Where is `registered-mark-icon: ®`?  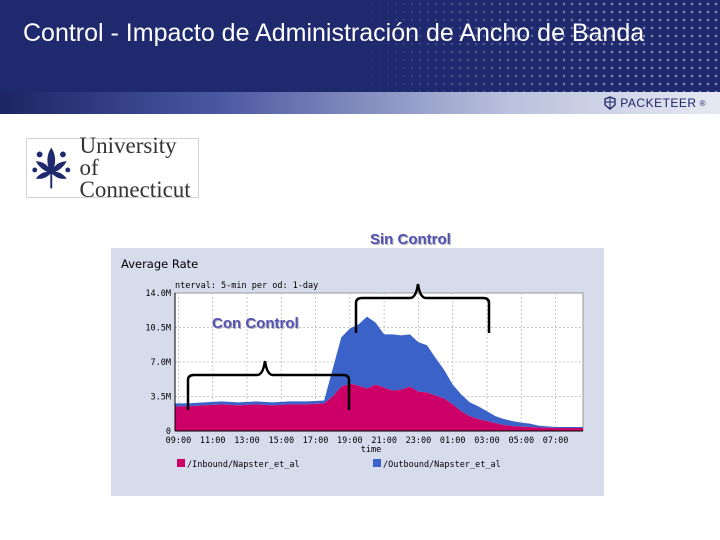 registered-mark-icon: ® is located at coordinates (702, 103).